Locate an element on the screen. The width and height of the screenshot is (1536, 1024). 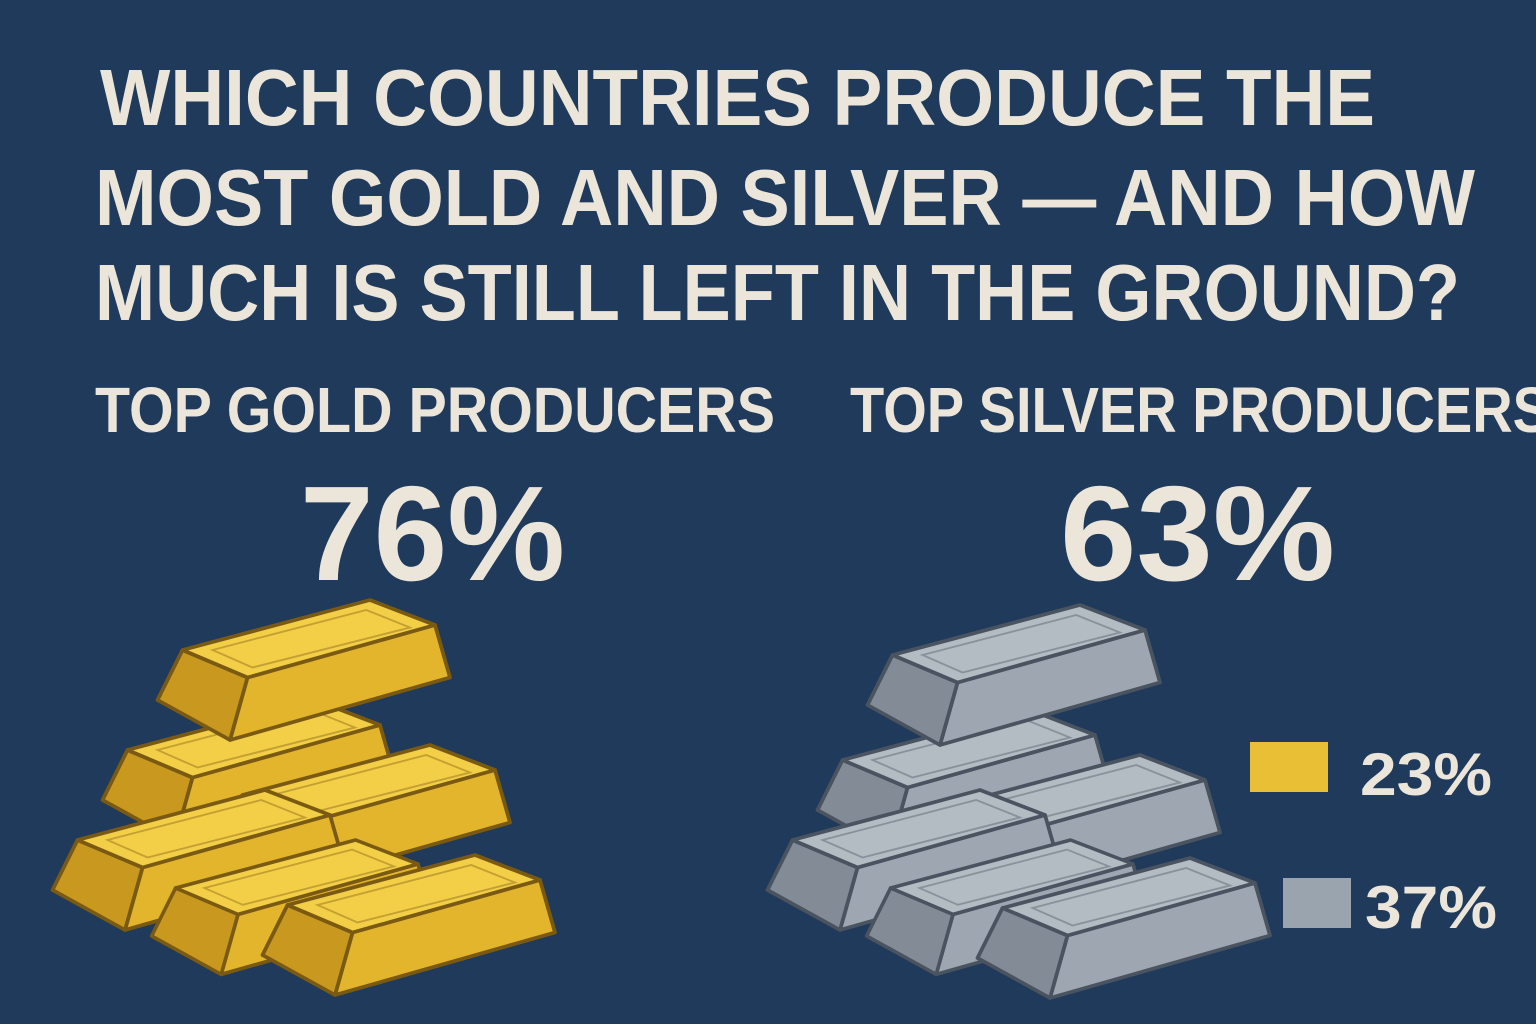
title-line: MOST GOLD AND SILVER — AND HOW is located at coordinates (785, 197).